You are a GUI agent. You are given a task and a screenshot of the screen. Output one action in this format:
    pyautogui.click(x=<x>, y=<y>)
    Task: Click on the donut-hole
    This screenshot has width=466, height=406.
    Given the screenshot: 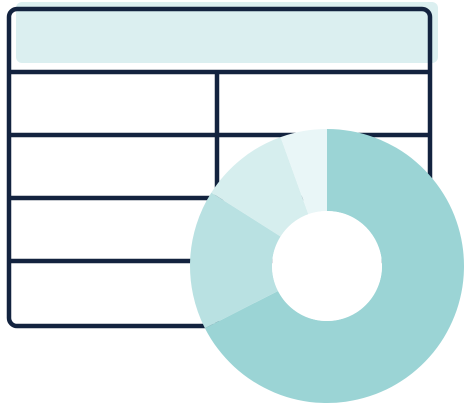 What is the action you would take?
    pyautogui.click(x=327, y=266)
    